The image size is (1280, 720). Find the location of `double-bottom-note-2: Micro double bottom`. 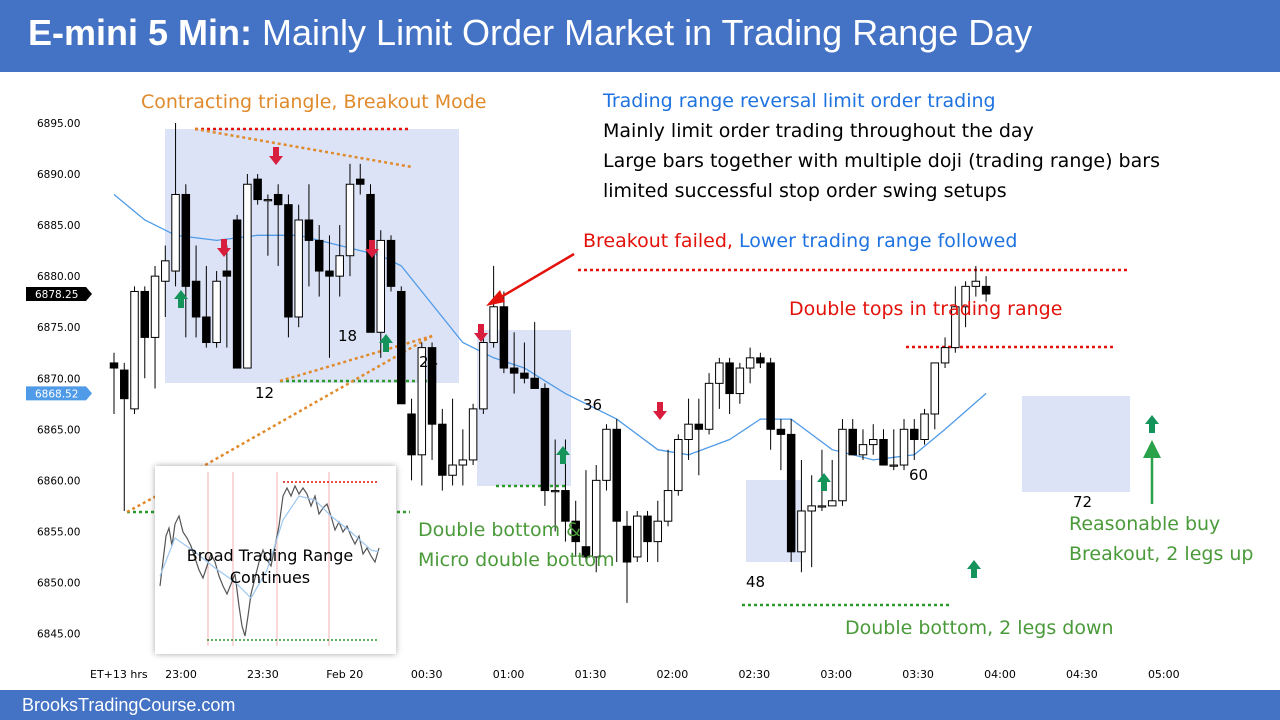

double-bottom-note-2: Micro double bottom is located at coordinates (516, 560).